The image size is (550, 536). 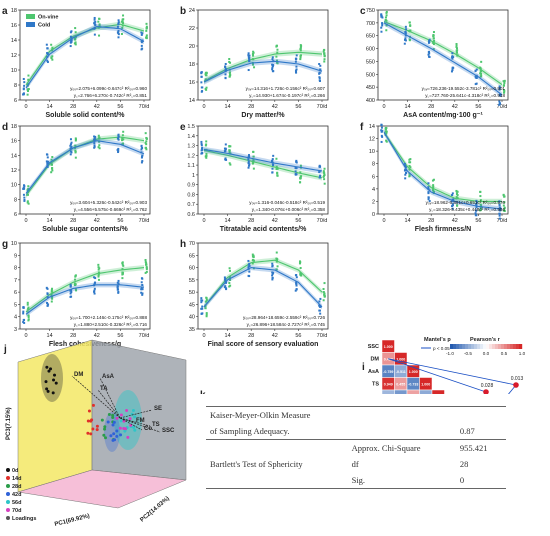 What do you see at coordinates (464, 88) in the screenshot?
I see `regression-equation: y₀ᵥ=726.236-19.552c-3.781c² R²₀ᵥ=0.901` at bounding box center [464, 88].